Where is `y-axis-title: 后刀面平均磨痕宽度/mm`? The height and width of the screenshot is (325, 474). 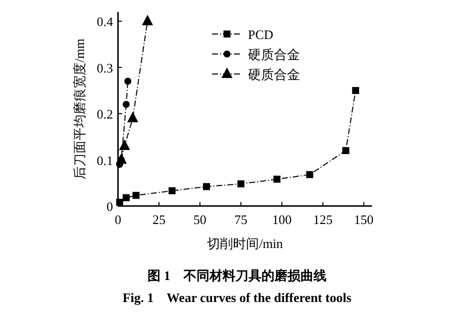
y-axis-title: 后刀面平均磨痕宽度/mm is located at coordinates (79, 109).